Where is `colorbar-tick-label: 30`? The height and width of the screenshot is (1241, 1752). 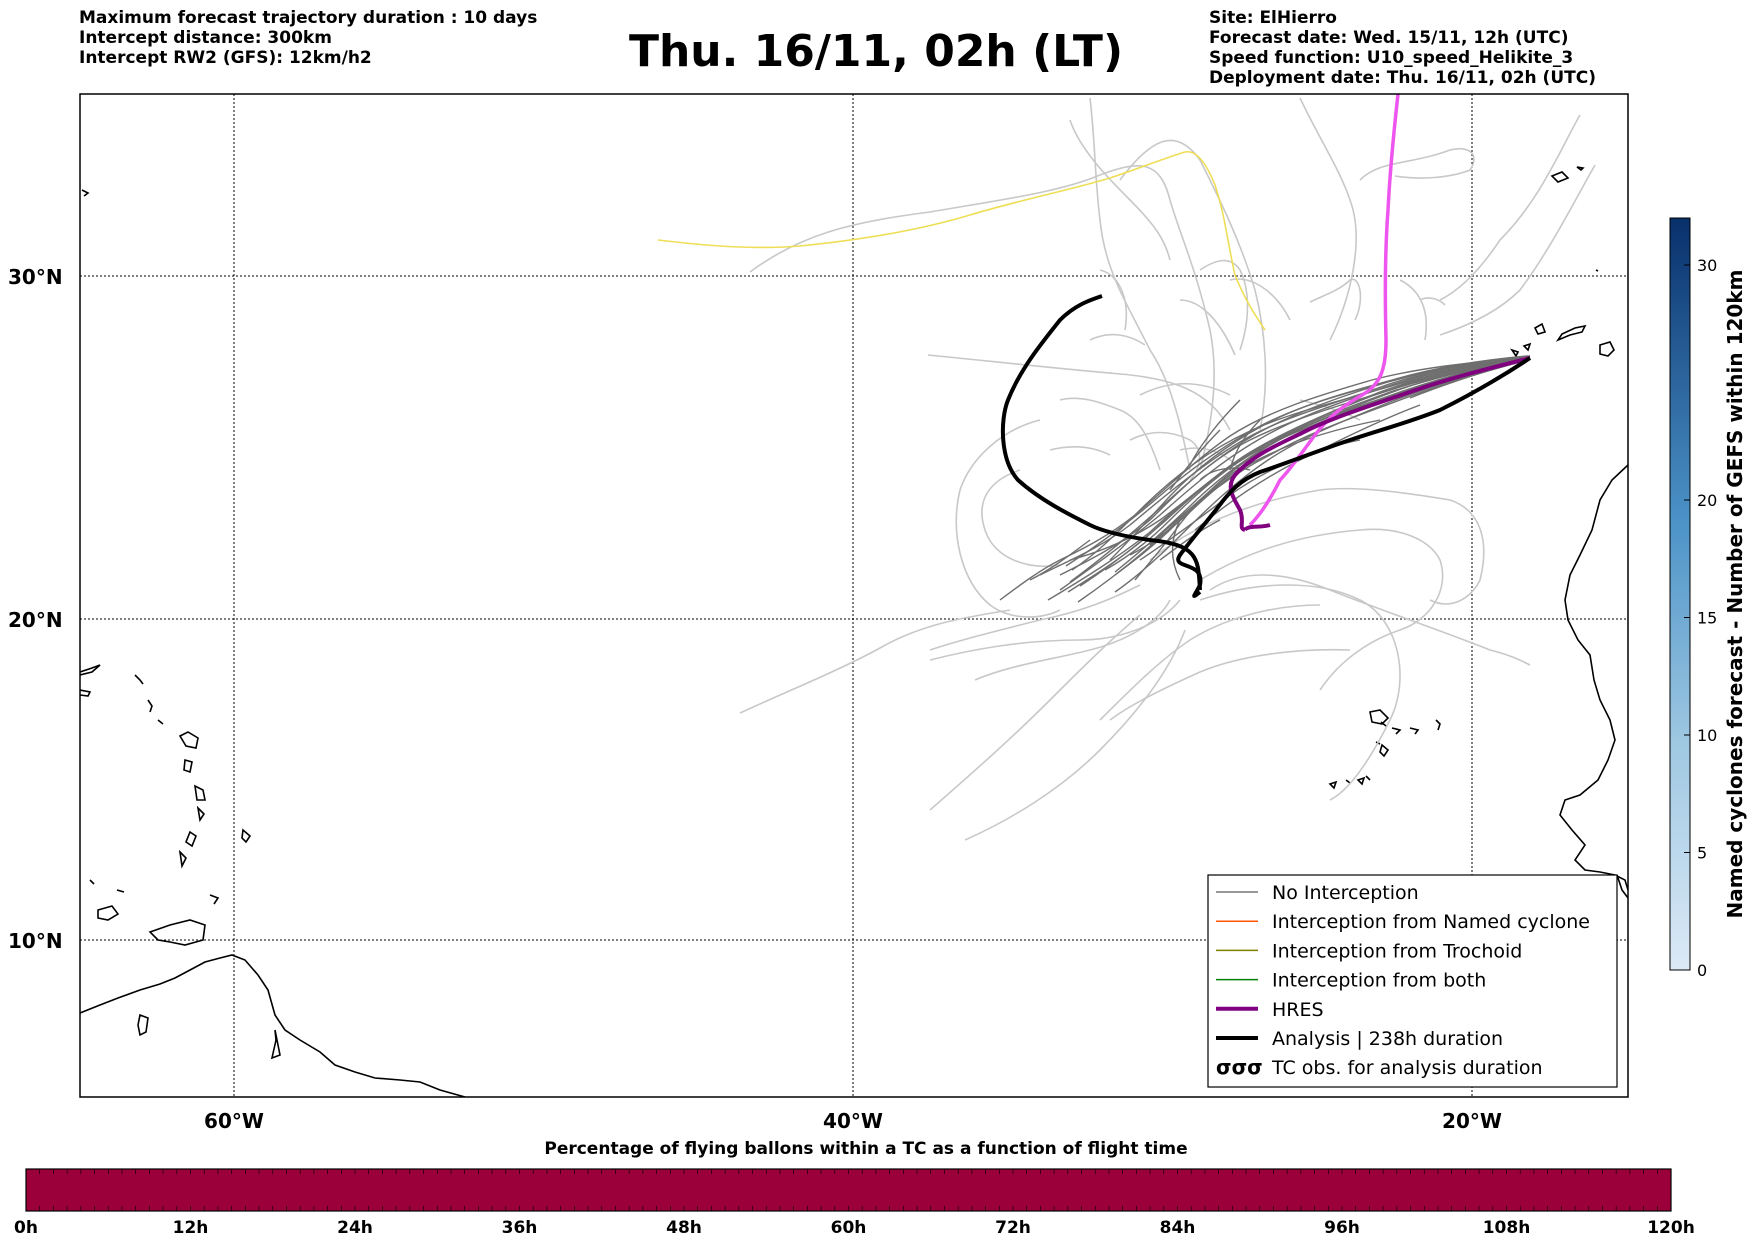
colorbar-tick-label: 30 is located at coordinates (1707, 265).